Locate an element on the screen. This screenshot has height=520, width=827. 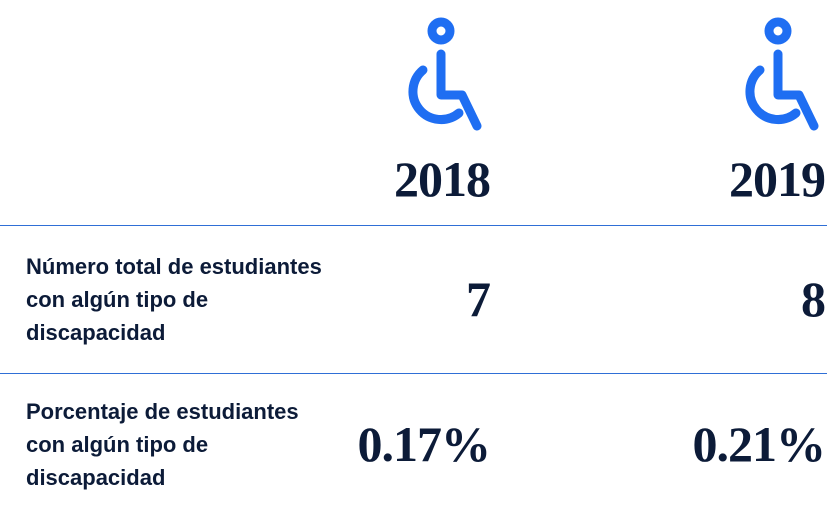
value: 0.17% is located at coordinates (424, 444).